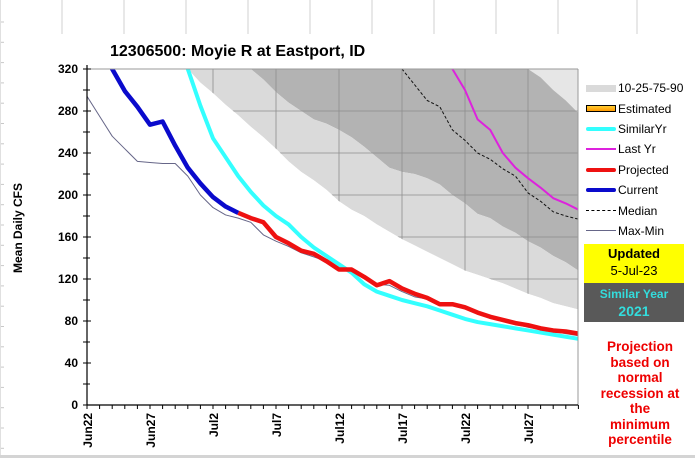  What do you see at coordinates (277, 425) in the screenshot?
I see `x-tick-label: Jul7` at bounding box center [277, 425].